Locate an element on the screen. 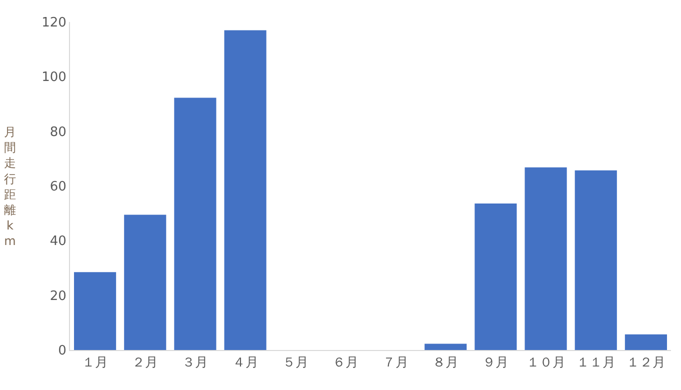 This screenshot has height=390, width=681. x-tick-label: ２月 is located at coordinates (145, 363).